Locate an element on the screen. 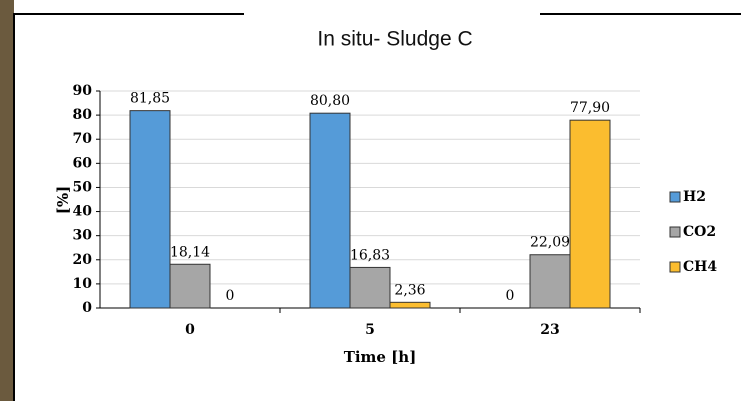 This screenshot has width=741, height=401. x-axis-label: Time [h] is located at coordinates (380, 357).